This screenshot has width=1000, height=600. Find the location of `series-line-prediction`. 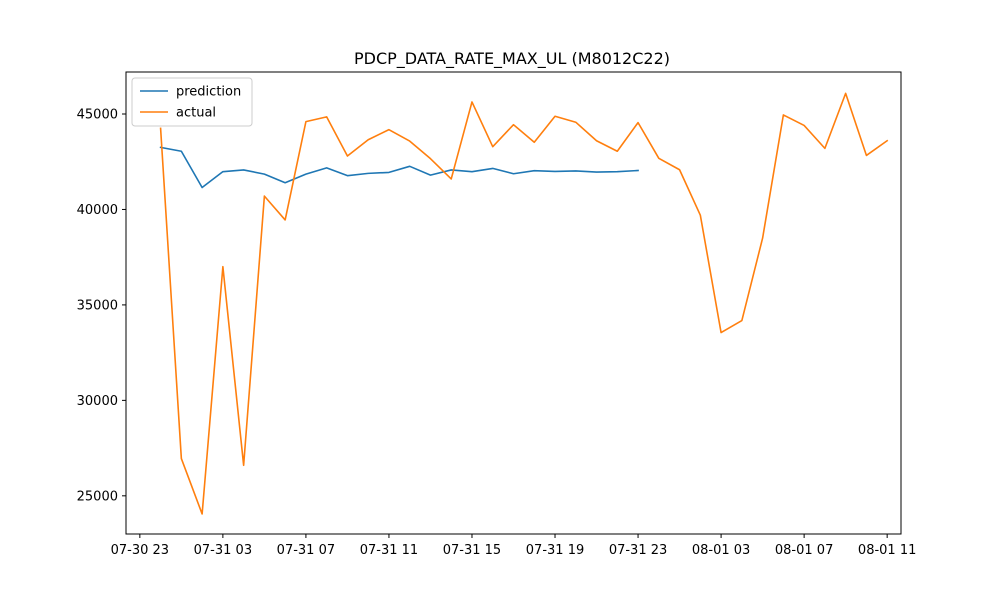

series-line-prediction is located at coordinates (399, 167).